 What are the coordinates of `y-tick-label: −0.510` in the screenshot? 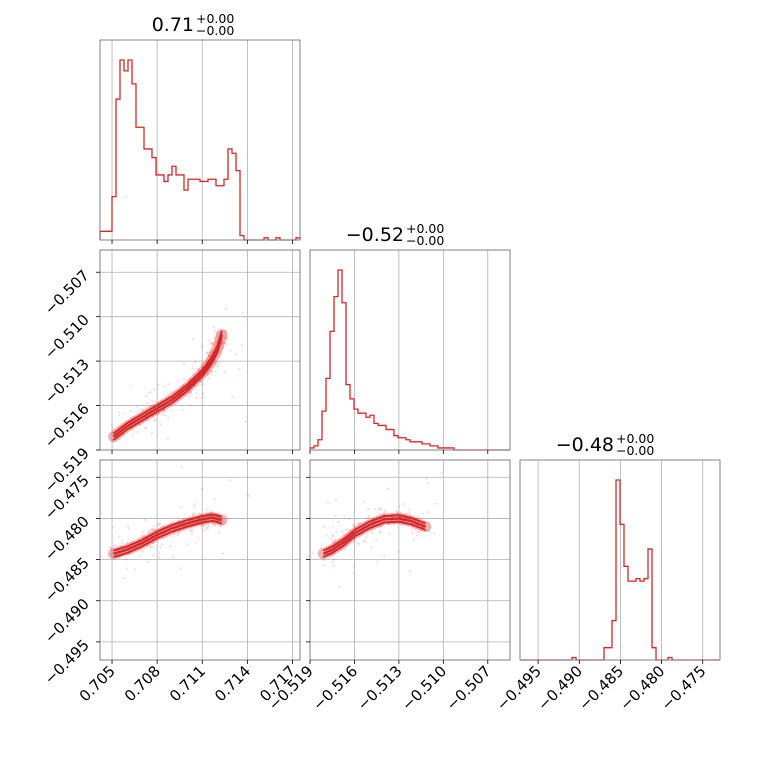 It's located at (67, 337).